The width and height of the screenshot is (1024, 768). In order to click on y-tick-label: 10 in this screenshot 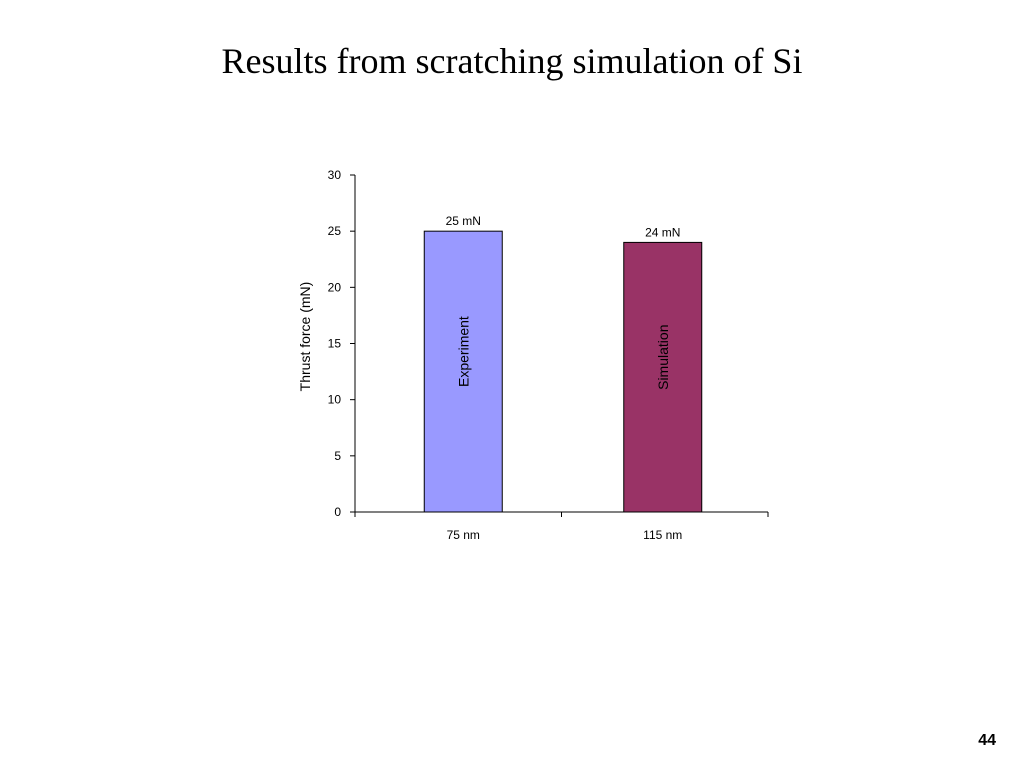, I will do `click(335, 400)`.